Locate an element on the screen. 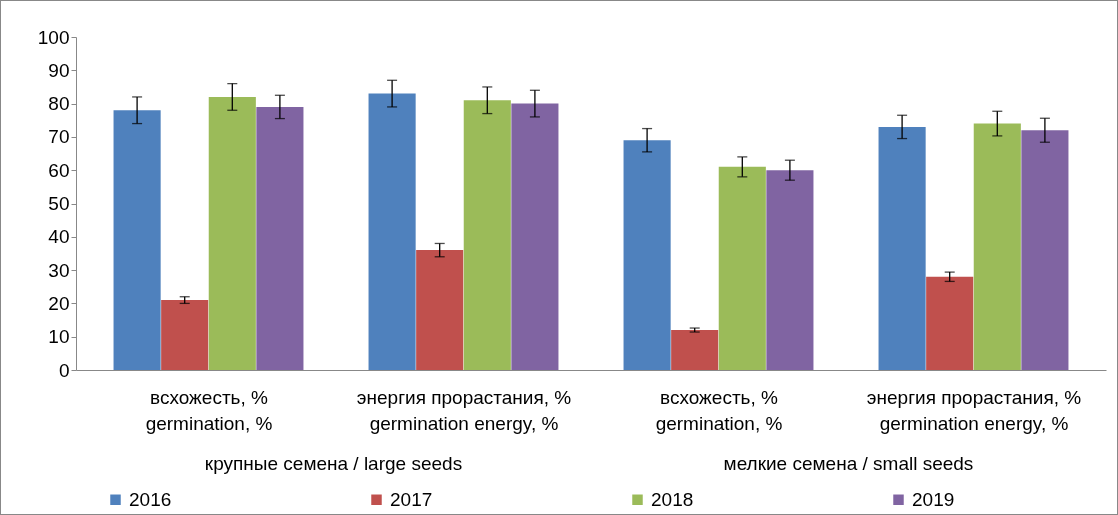  y-tick-label: 60 is located at coordinates (59, 170).